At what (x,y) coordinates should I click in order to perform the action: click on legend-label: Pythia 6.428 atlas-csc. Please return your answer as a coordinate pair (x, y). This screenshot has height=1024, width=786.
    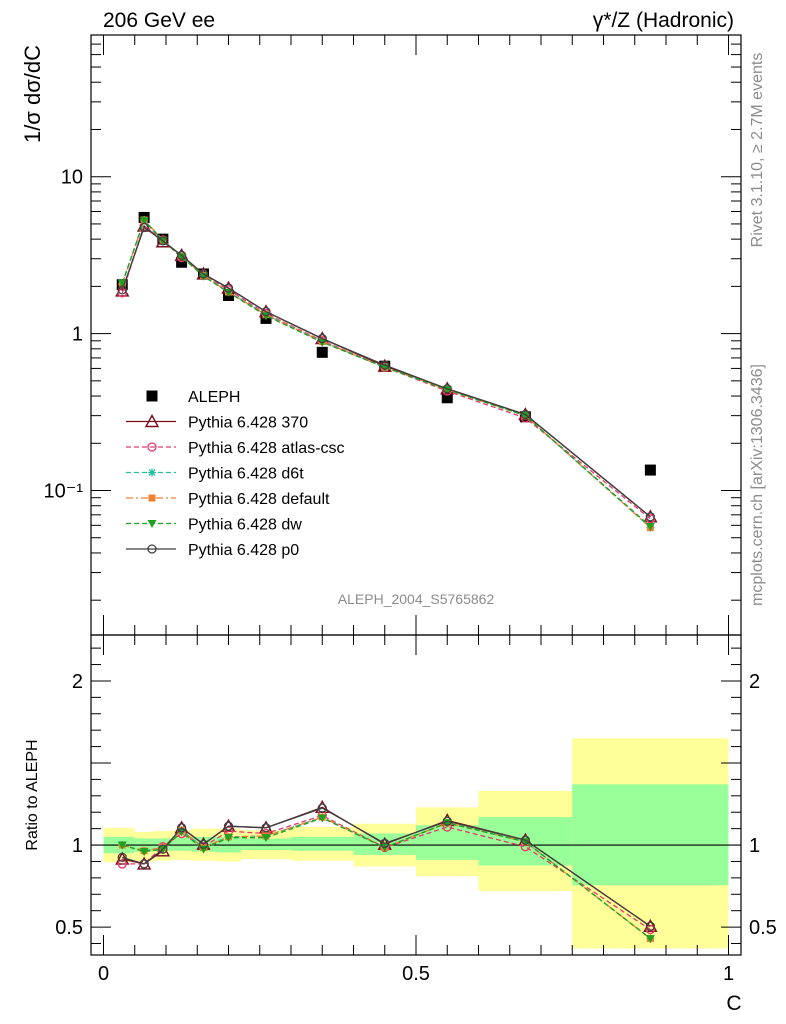
    Looking at the image, I should click on (266, 448).